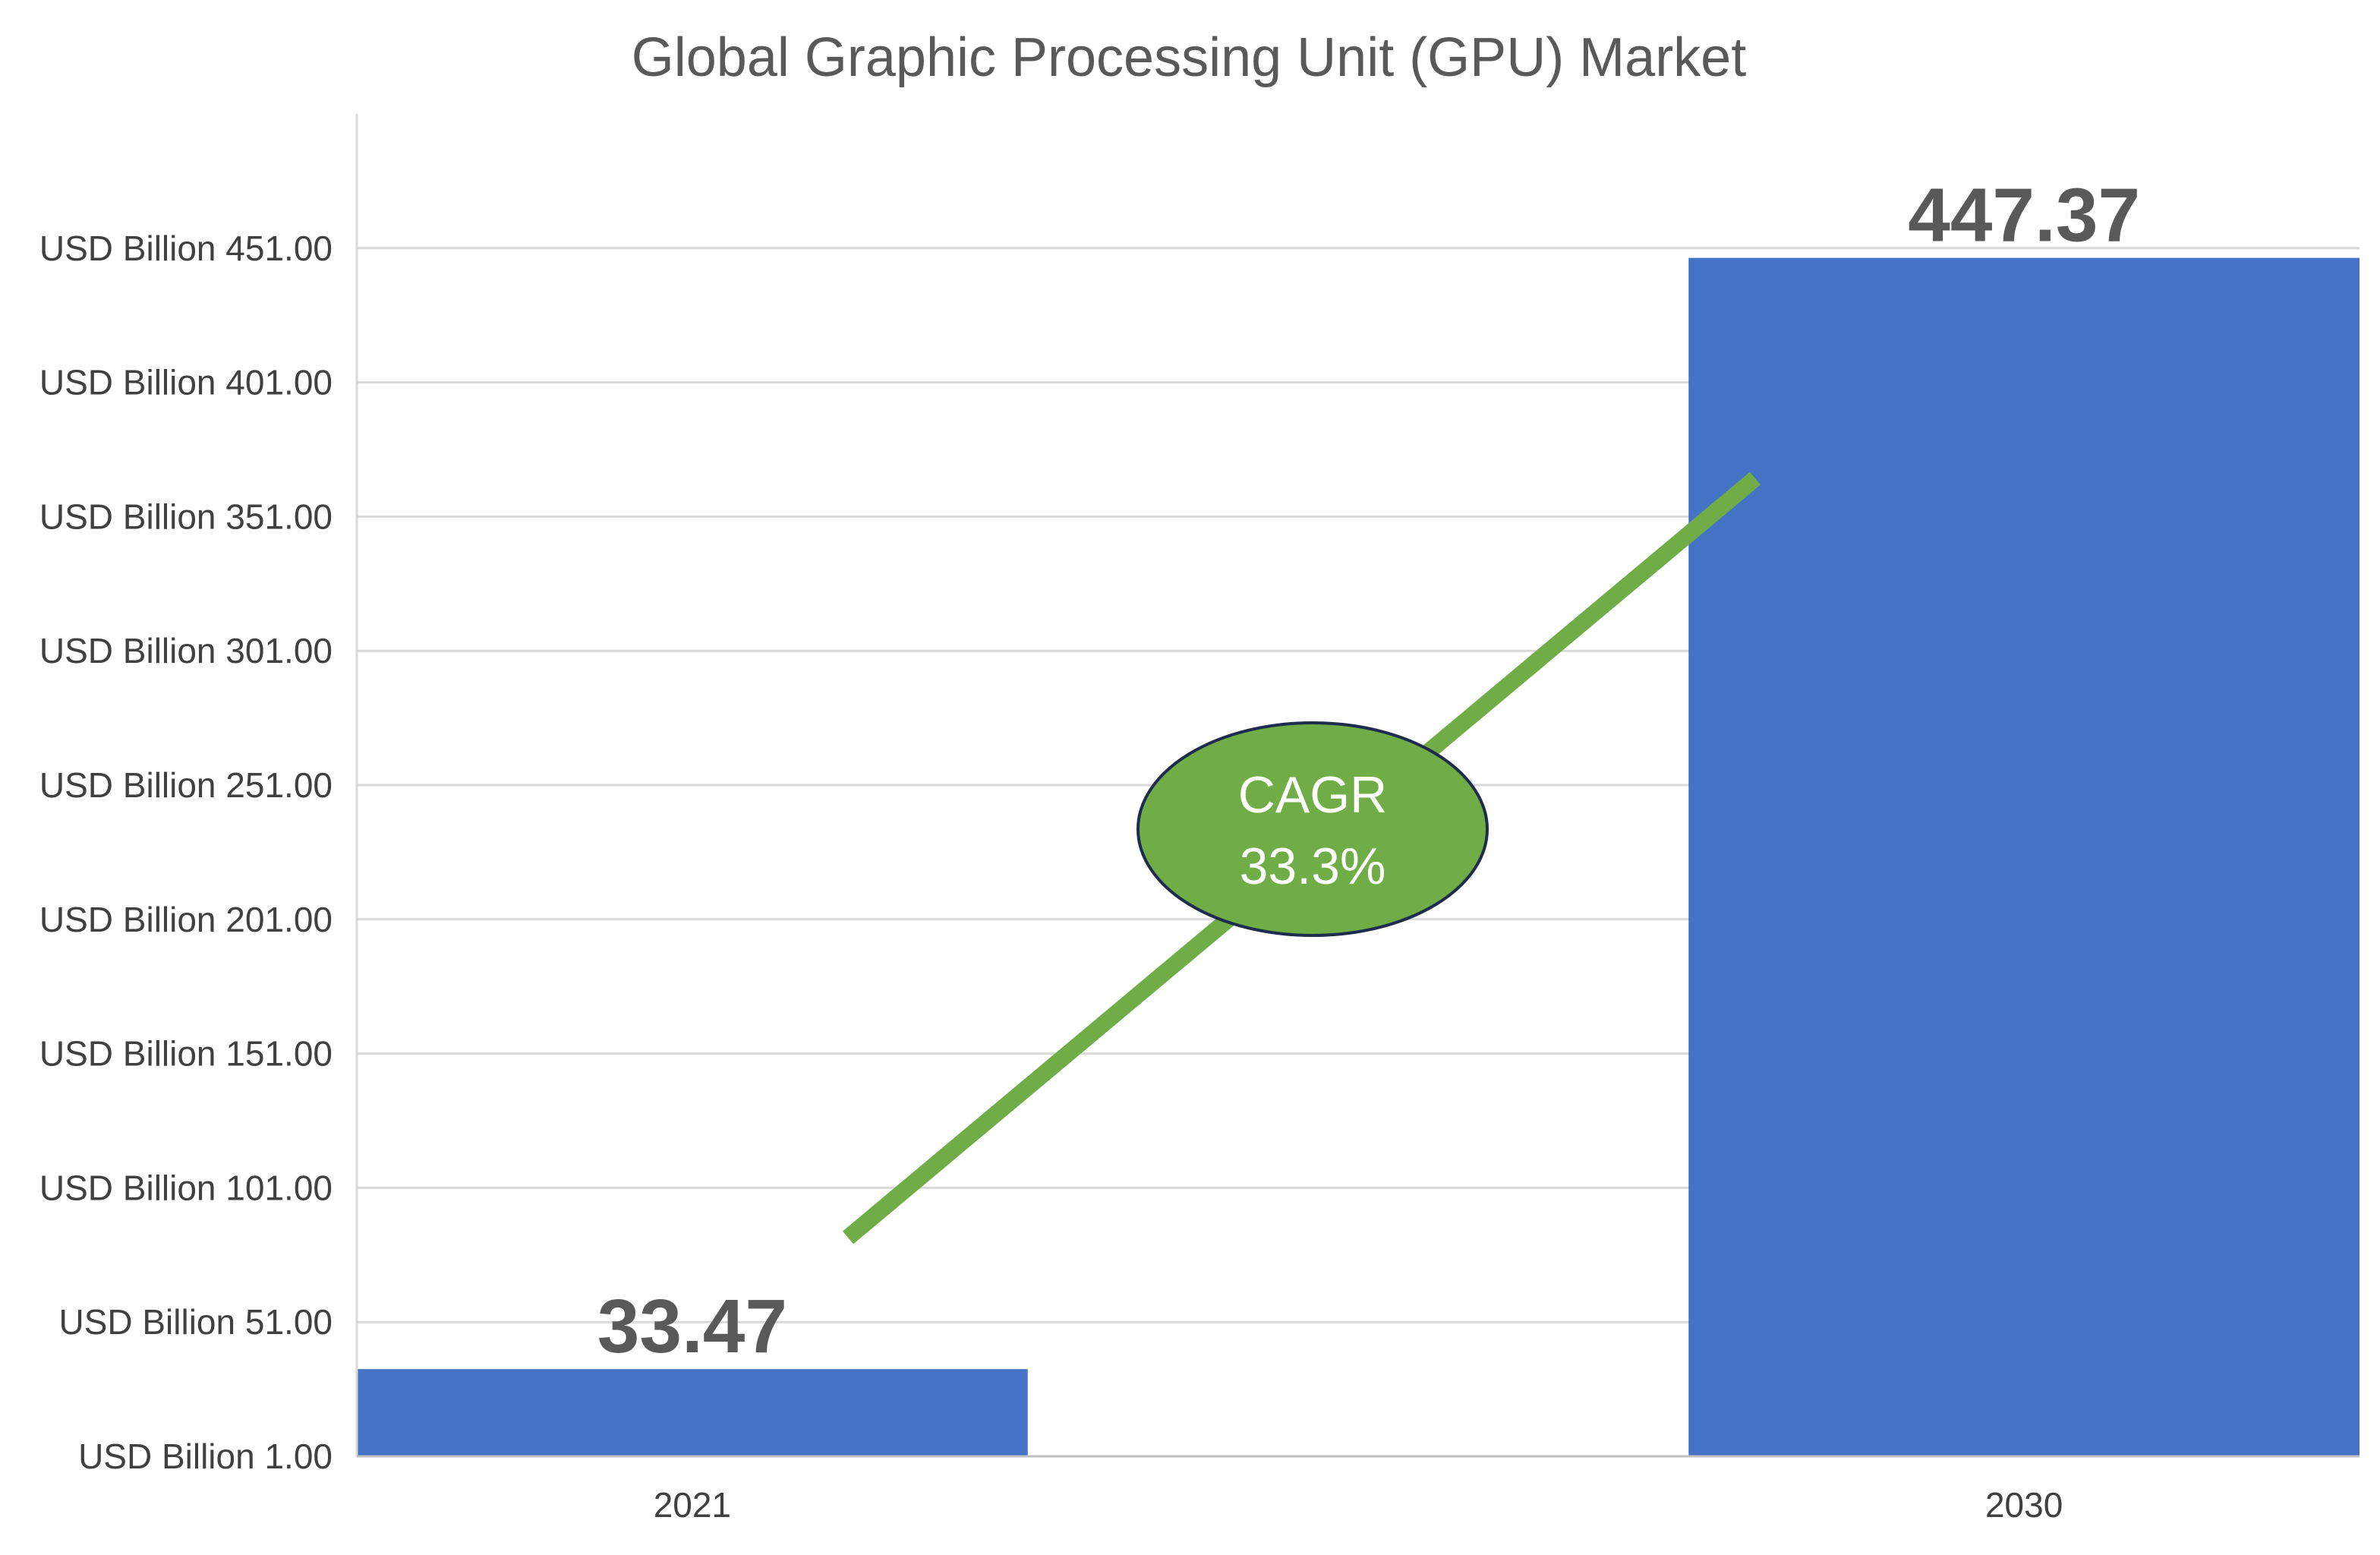  I want to click on cagr-value: 33.3%, so click(1313, 866).